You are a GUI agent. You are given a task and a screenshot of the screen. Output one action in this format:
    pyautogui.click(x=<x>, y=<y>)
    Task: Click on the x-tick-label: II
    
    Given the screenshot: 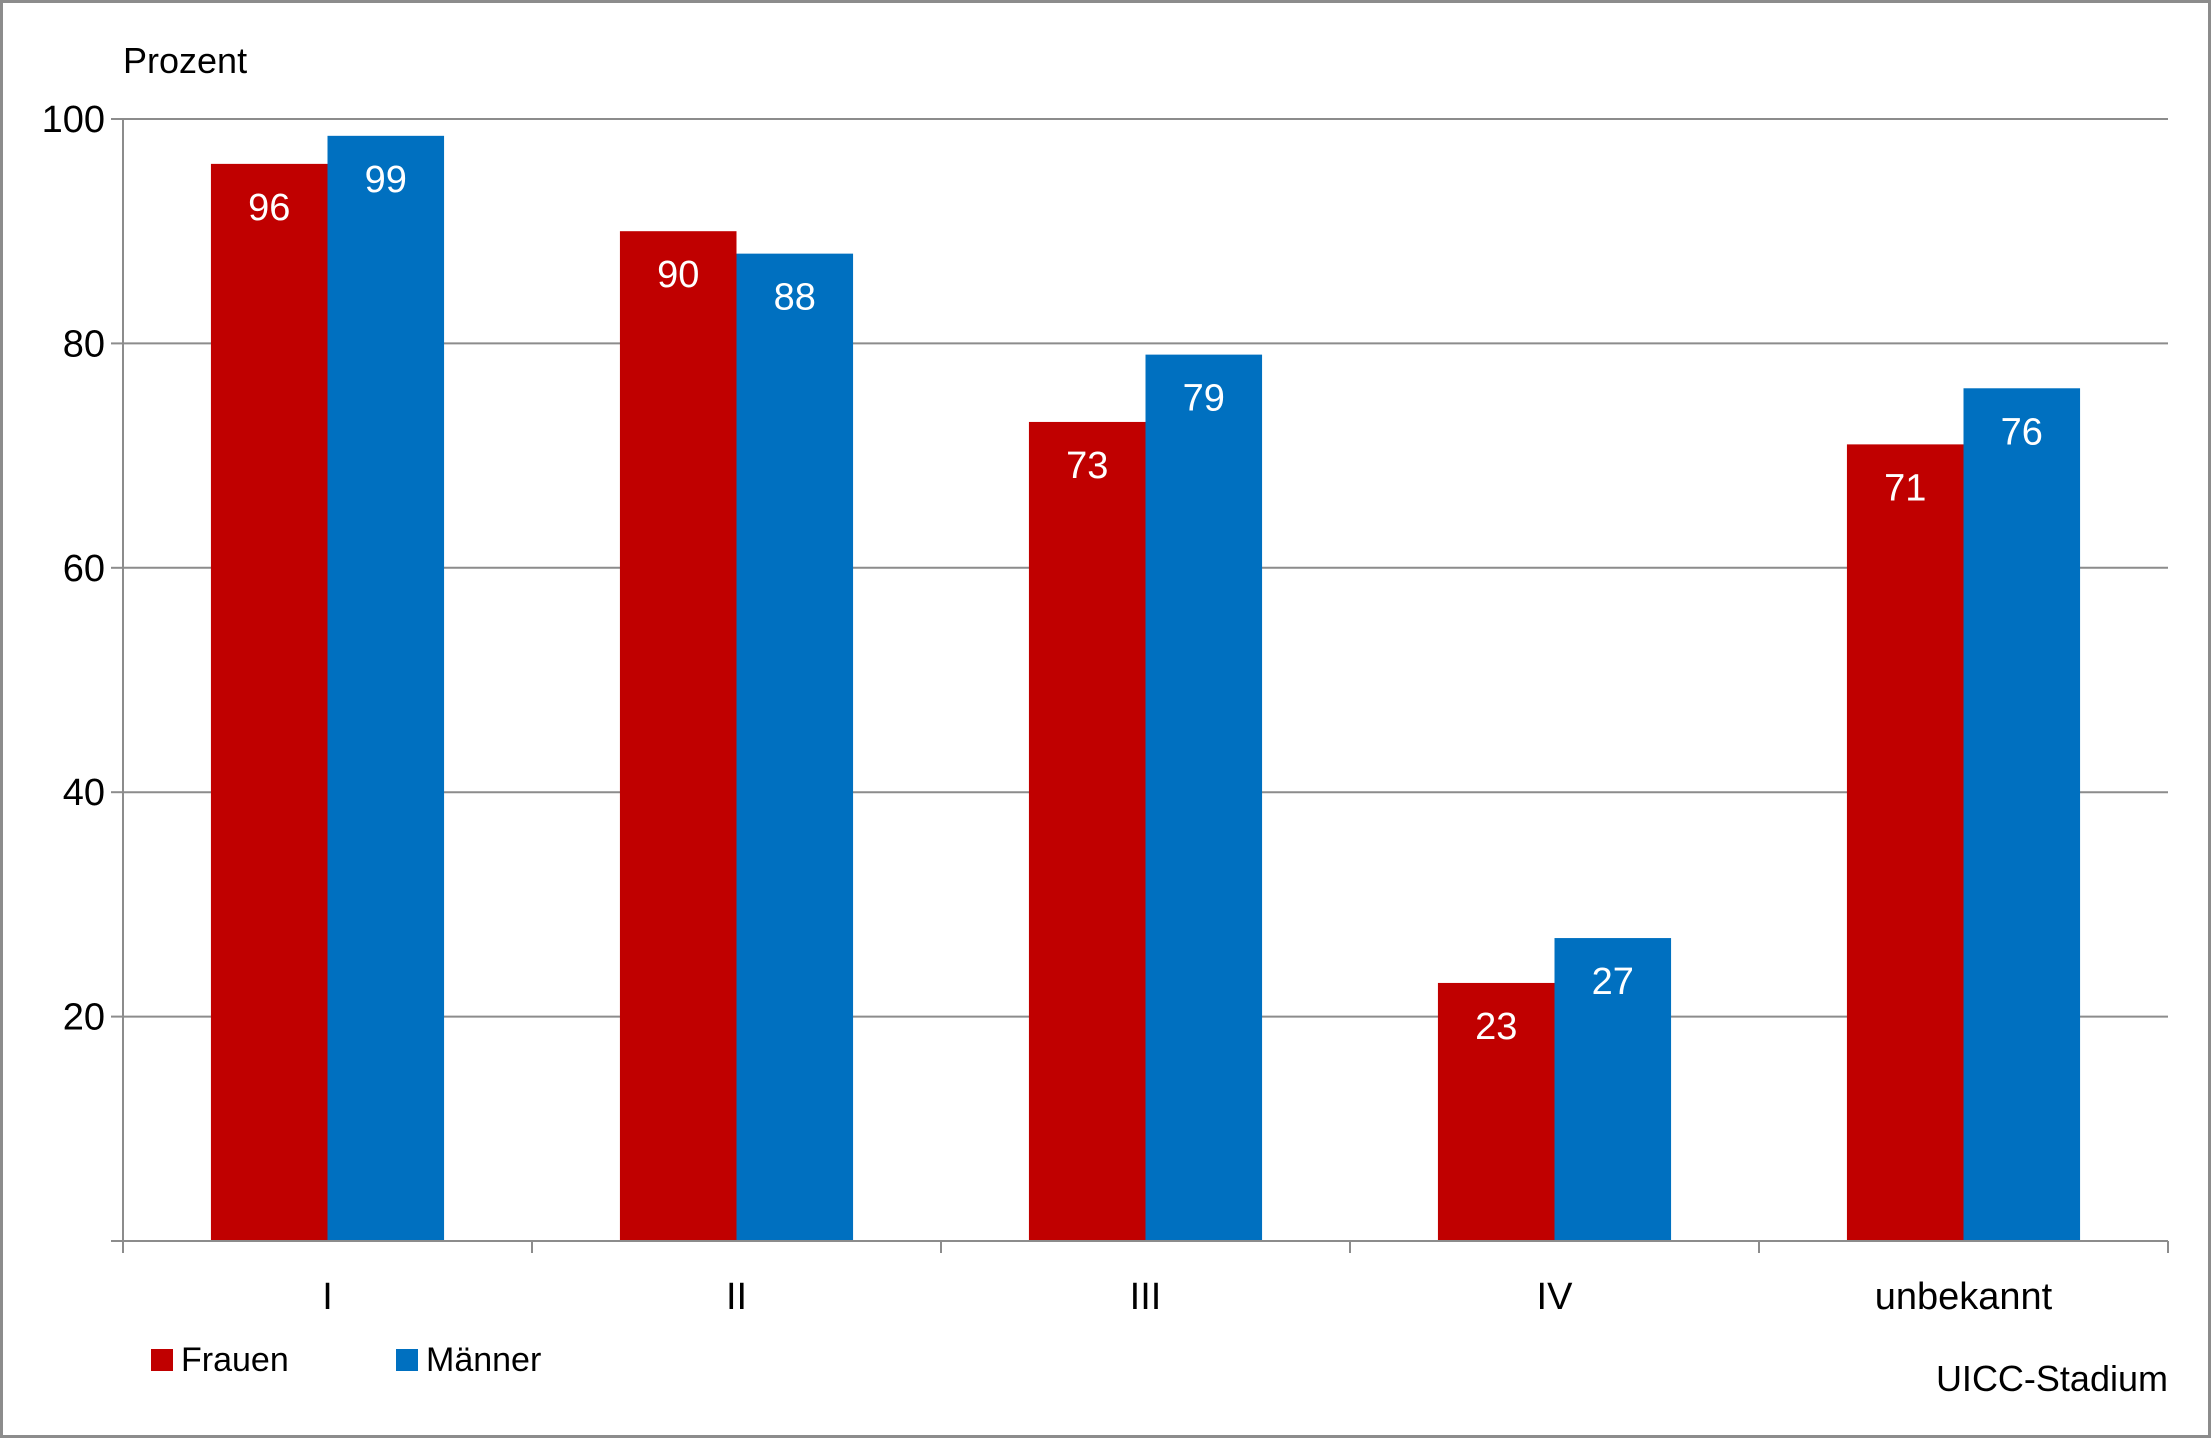 What is the action you would take?
    pyautogui.click(x=736, y=1297)
    